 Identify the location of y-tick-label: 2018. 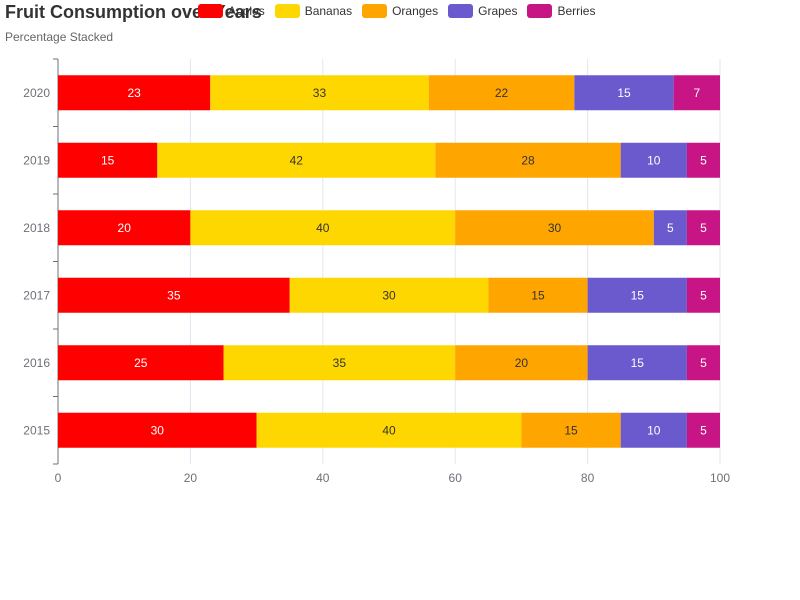
(36, 228).